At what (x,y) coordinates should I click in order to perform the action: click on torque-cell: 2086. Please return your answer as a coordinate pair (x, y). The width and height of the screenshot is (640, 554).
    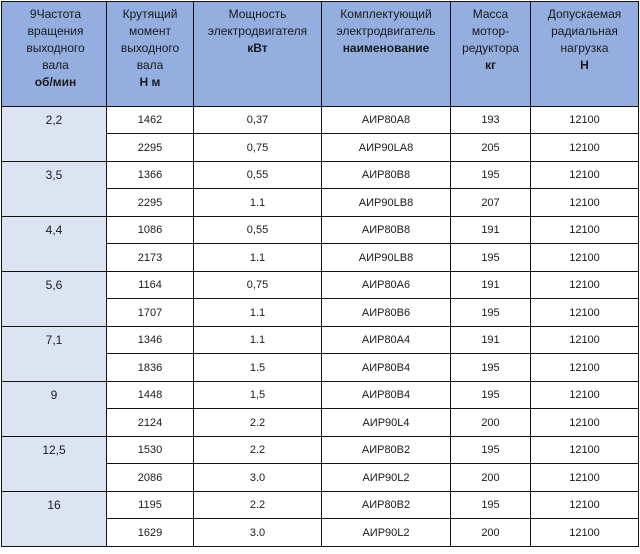
    Looking at the image, I should click on (150, 477).